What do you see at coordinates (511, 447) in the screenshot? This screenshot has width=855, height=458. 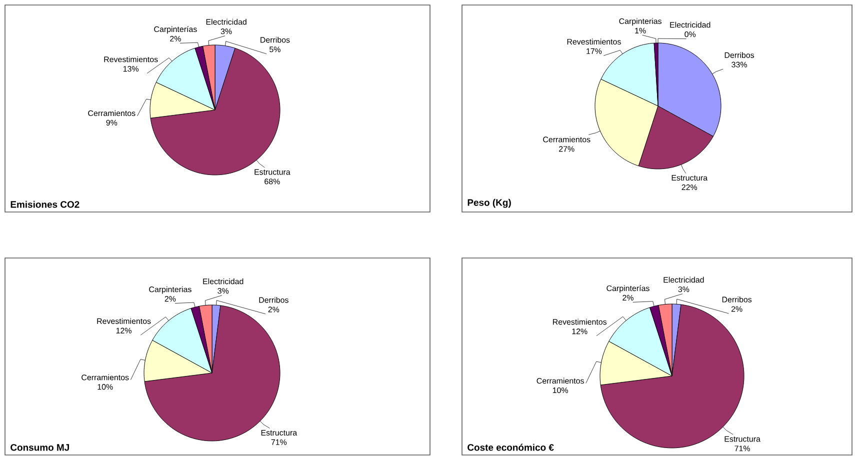 I see `text: Coste económico €` at bounding box center [511, 447].